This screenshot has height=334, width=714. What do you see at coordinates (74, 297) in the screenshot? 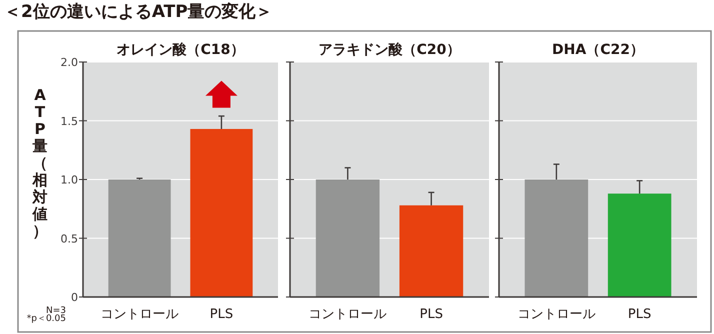
I see `y-tick-label: 0` at bounding box center [74, 297].